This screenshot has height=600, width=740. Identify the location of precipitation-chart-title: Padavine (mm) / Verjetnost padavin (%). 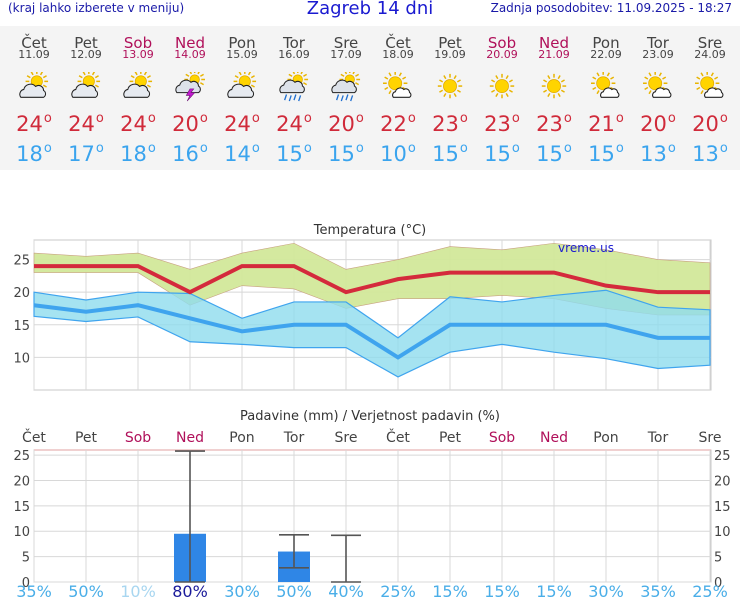
(370, 416).